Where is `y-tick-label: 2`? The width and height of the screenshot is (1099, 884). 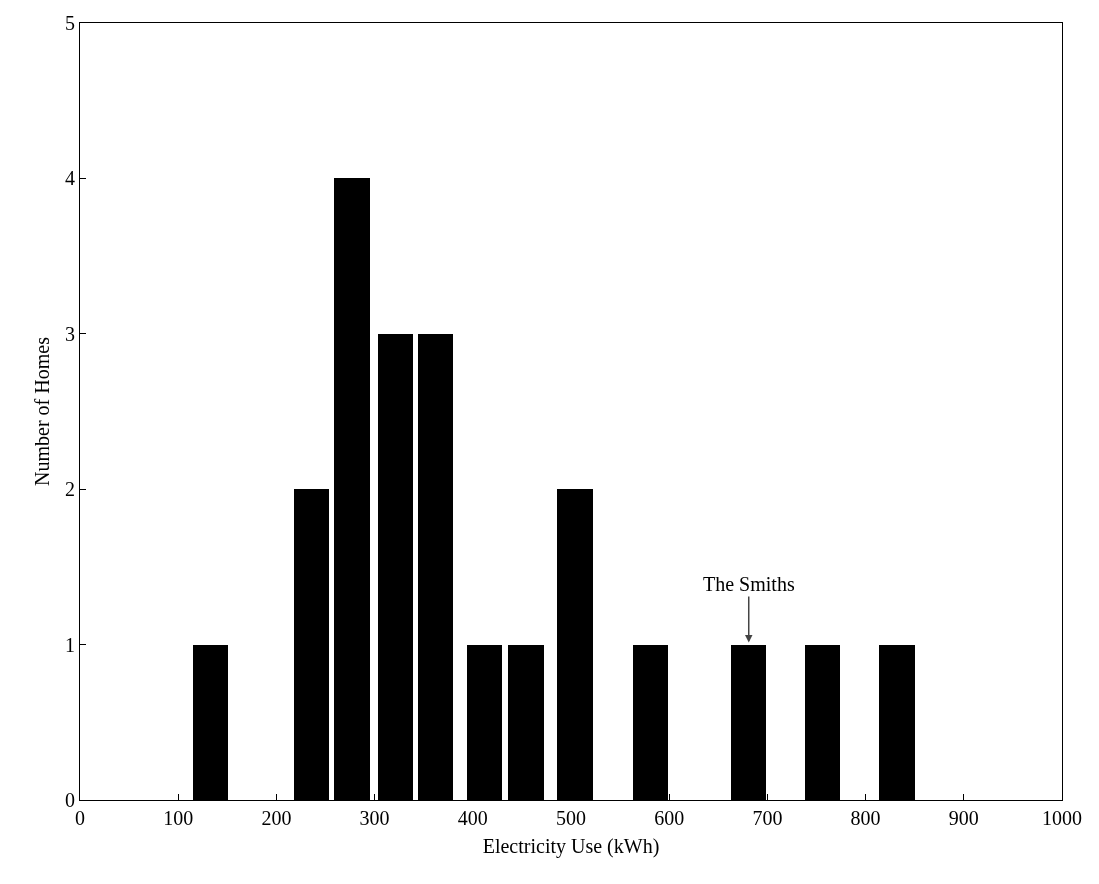
y-tick-label: 2 is located at coordinates (70, 489).